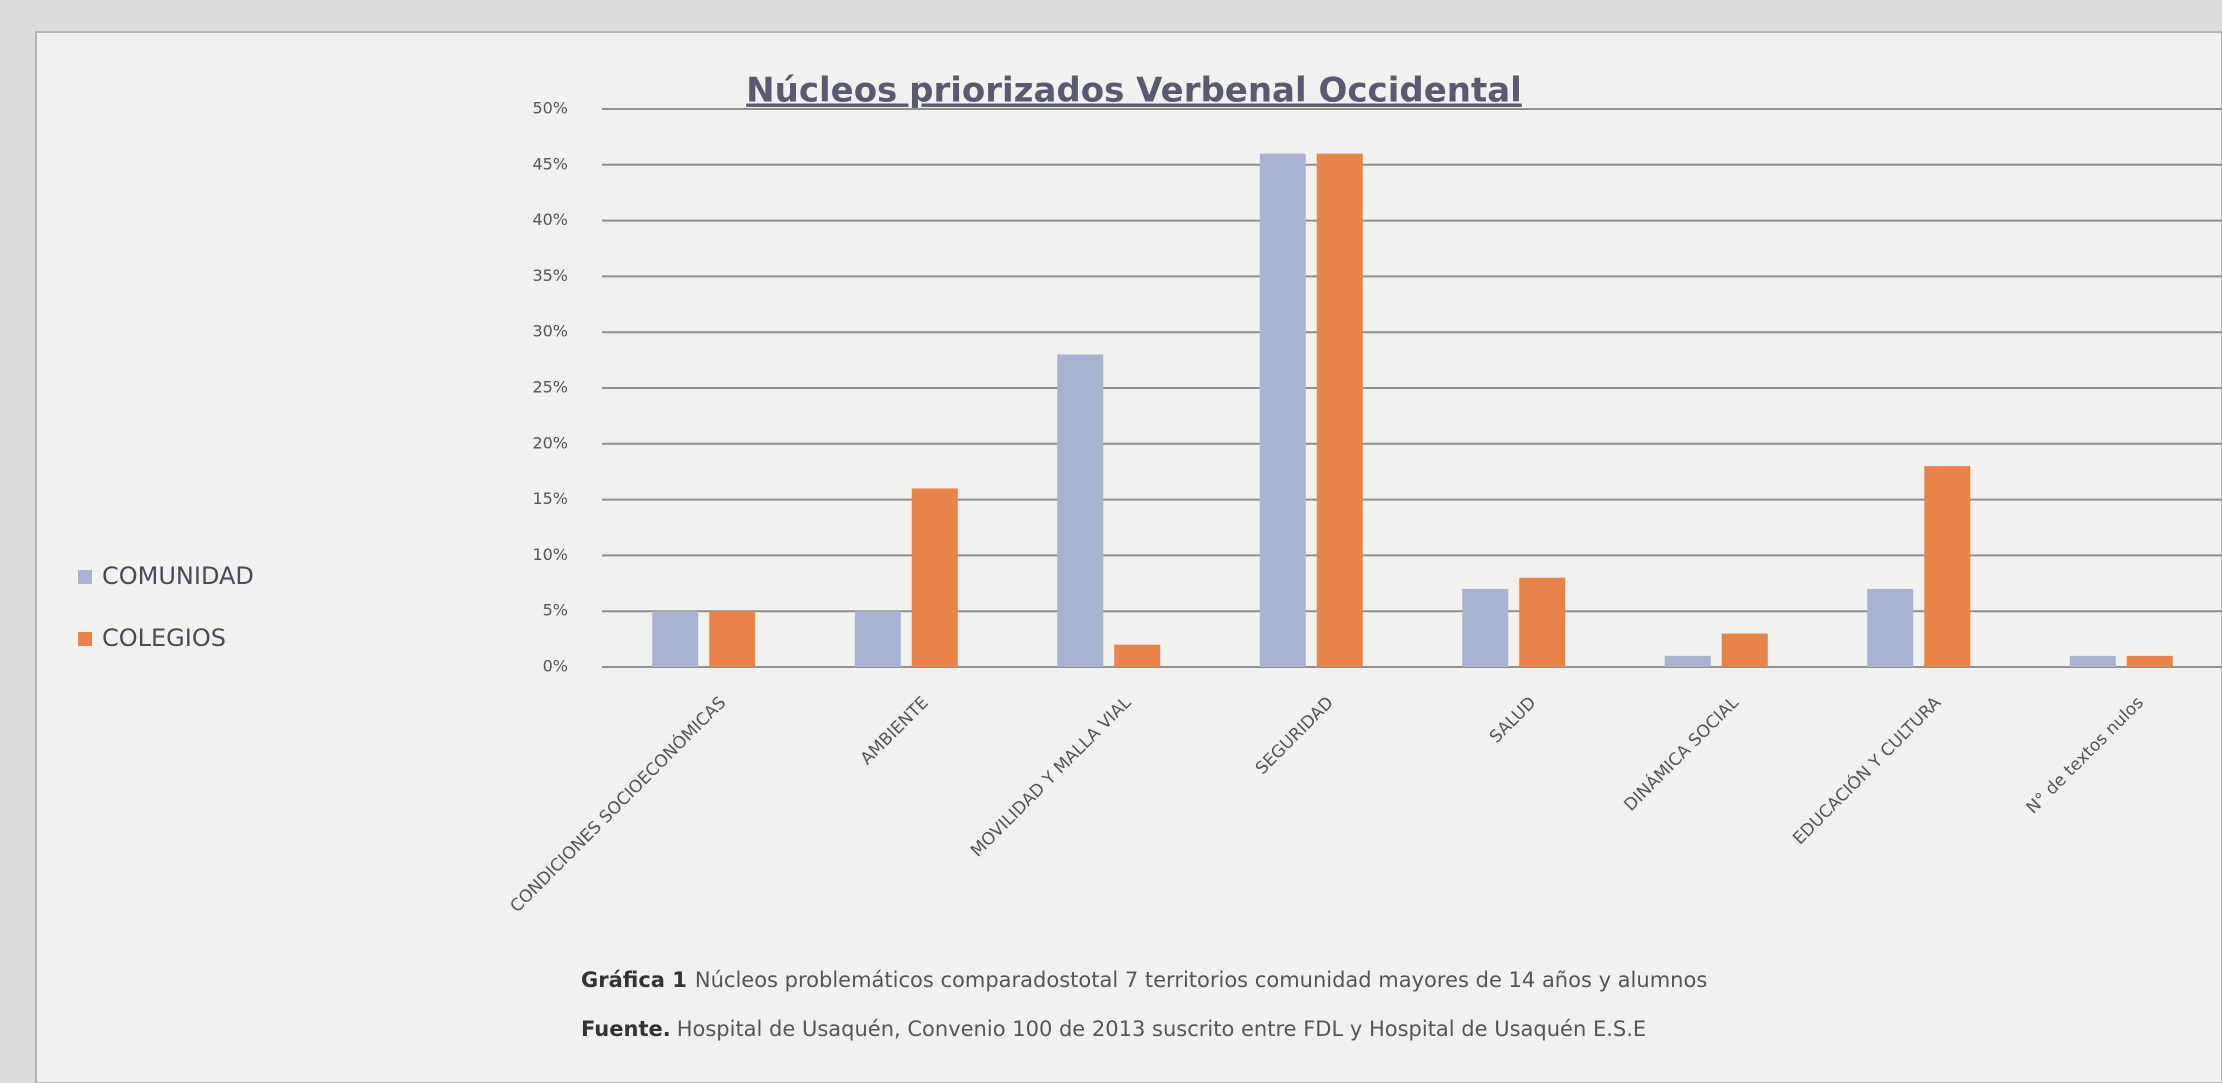 This screenshot has width=2222, height=1083. Describe the element at coordinates (178, 576) in the screenshot. I see `legend-label: COMUNIDAD` at that location.